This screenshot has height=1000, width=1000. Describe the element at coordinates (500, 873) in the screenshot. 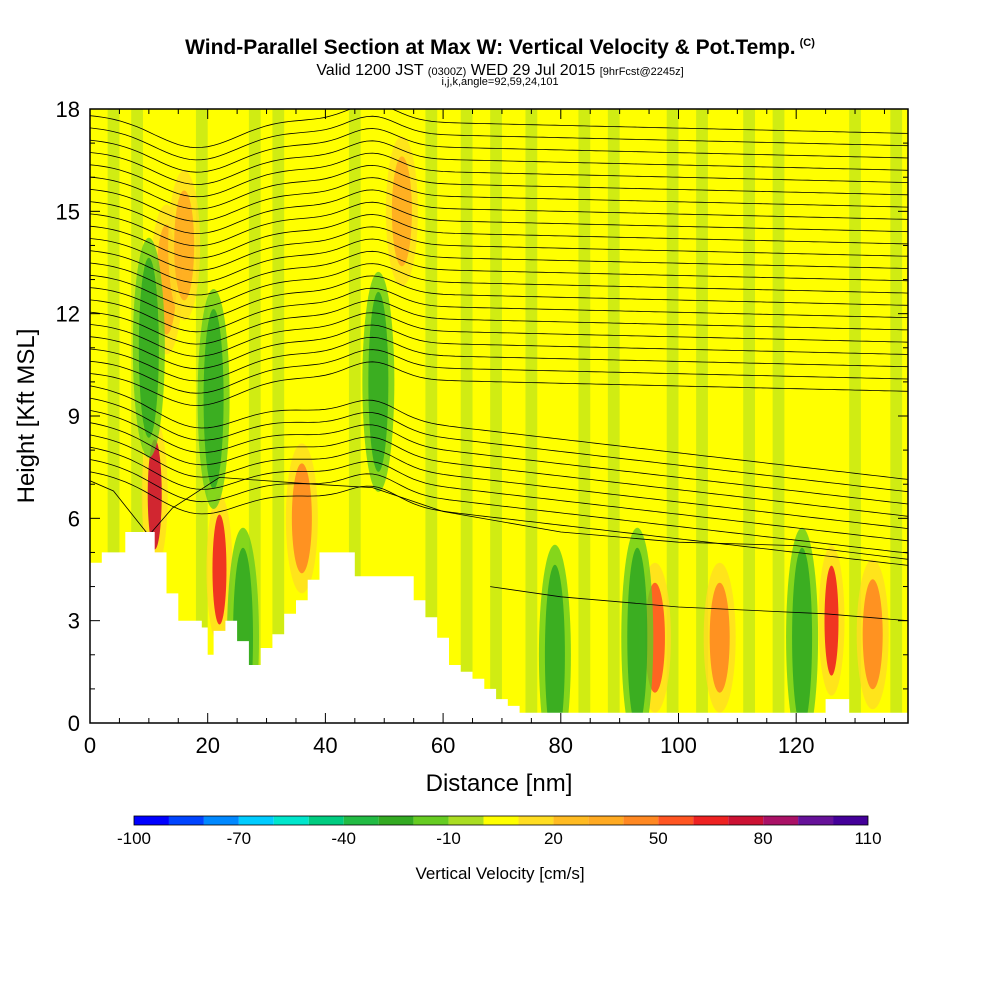

I see `colorbar-title: Vertical Velocity [cm/s]` at that location.